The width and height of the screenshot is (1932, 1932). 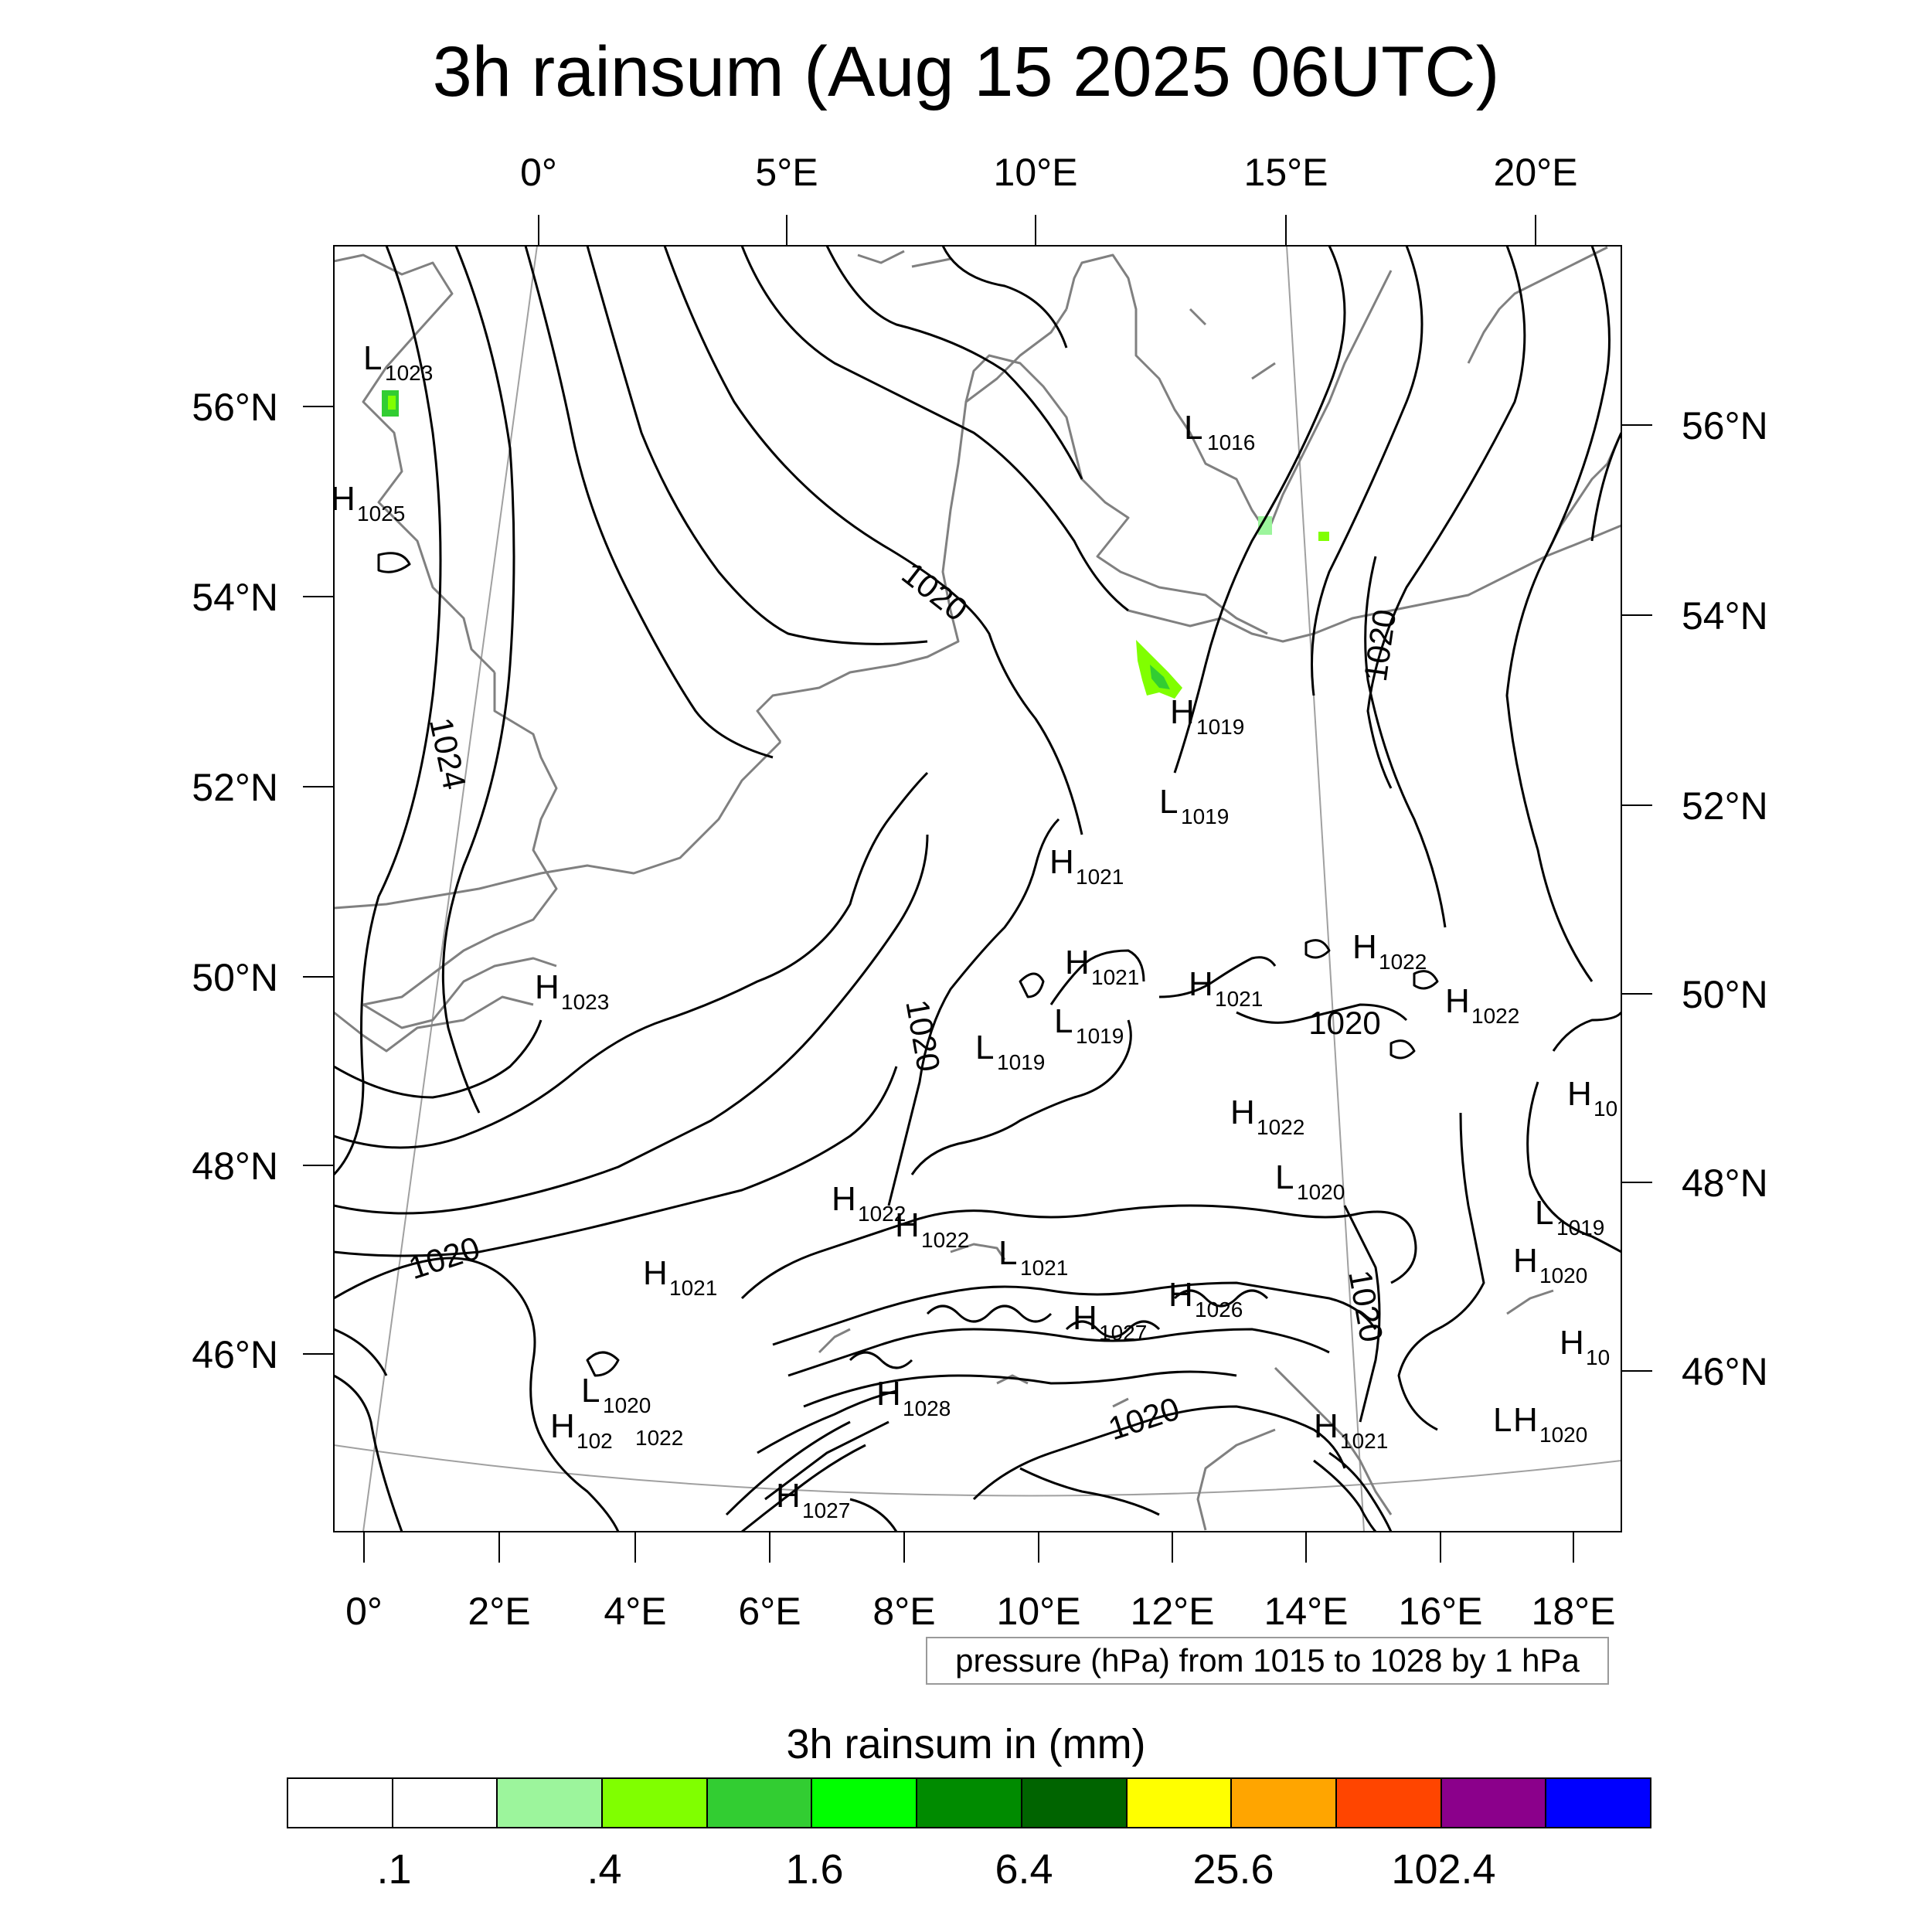 I want to click on bottom-lon-label: 0°, so click(x=364, y=1612).